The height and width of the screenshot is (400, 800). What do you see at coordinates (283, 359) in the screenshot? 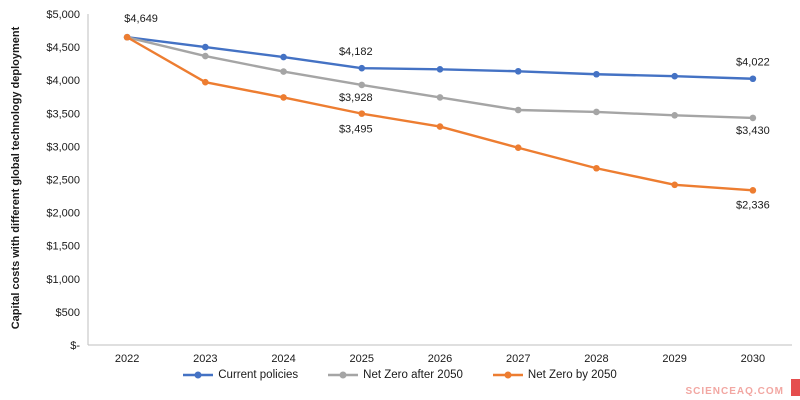
I see `x-tick-label: 2024` at bounding box center [283, 359].